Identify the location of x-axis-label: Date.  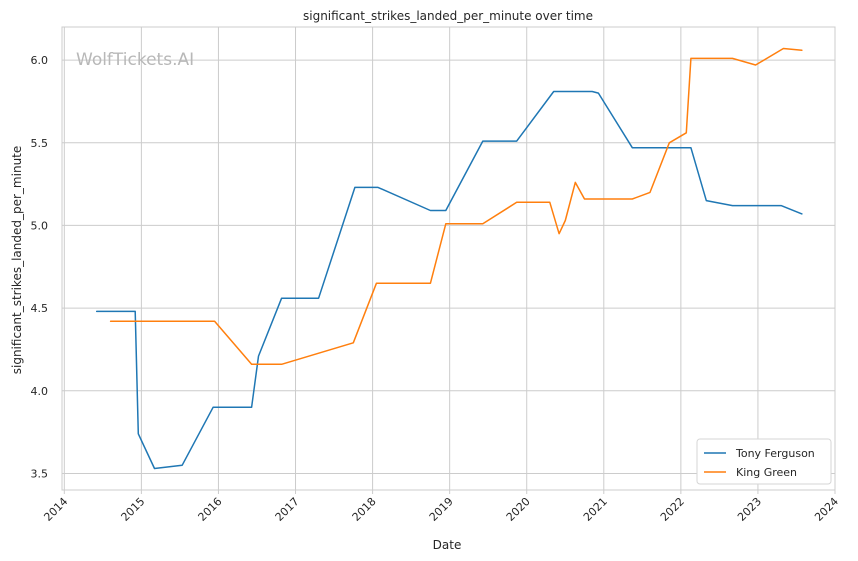
(447, 545).